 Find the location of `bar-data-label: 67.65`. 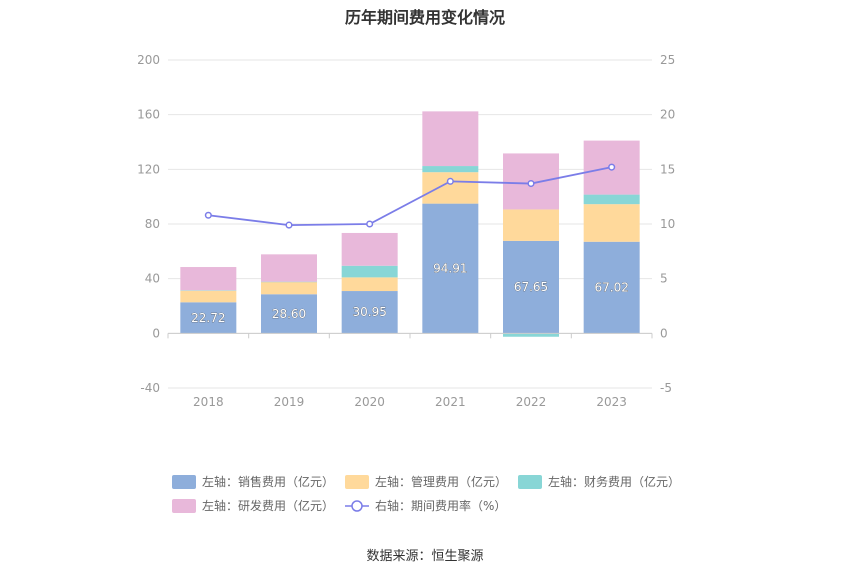

bar-data-label: 67.65 is located at coordinates (531, 287).